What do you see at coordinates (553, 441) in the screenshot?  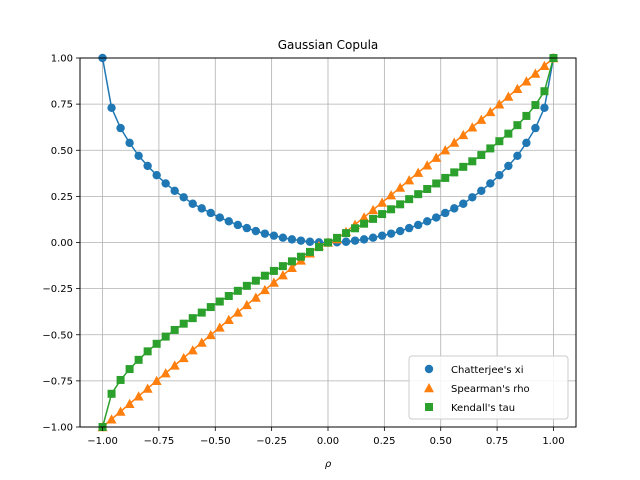 I see `x-tick-label: 1.00` at bounding box center [553, 441].